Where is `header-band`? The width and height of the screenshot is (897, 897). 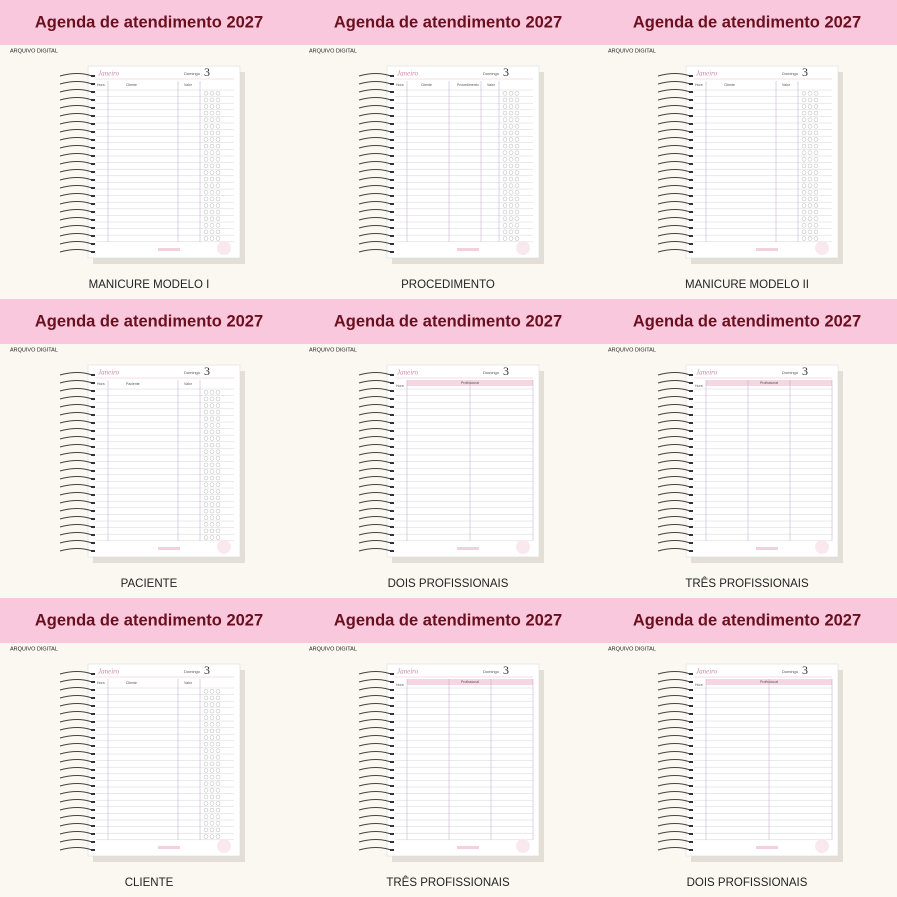 header-band is located at coordinates (448, 620).